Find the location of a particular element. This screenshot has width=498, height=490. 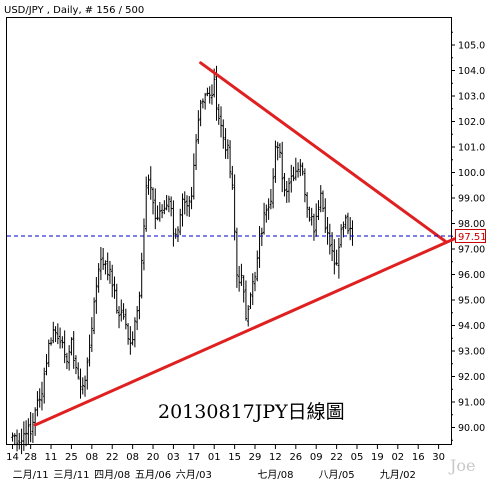

y-tick-label: 90.00 is located at coordinates (471, 428).